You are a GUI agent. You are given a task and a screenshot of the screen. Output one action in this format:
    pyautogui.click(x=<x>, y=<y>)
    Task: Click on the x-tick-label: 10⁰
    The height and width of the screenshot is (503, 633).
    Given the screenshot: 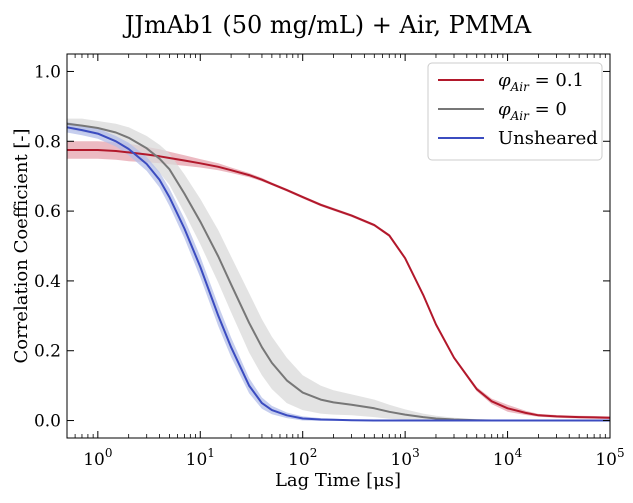 What is the action you would take?
    pyautogui.click(x=97, y=458)
    